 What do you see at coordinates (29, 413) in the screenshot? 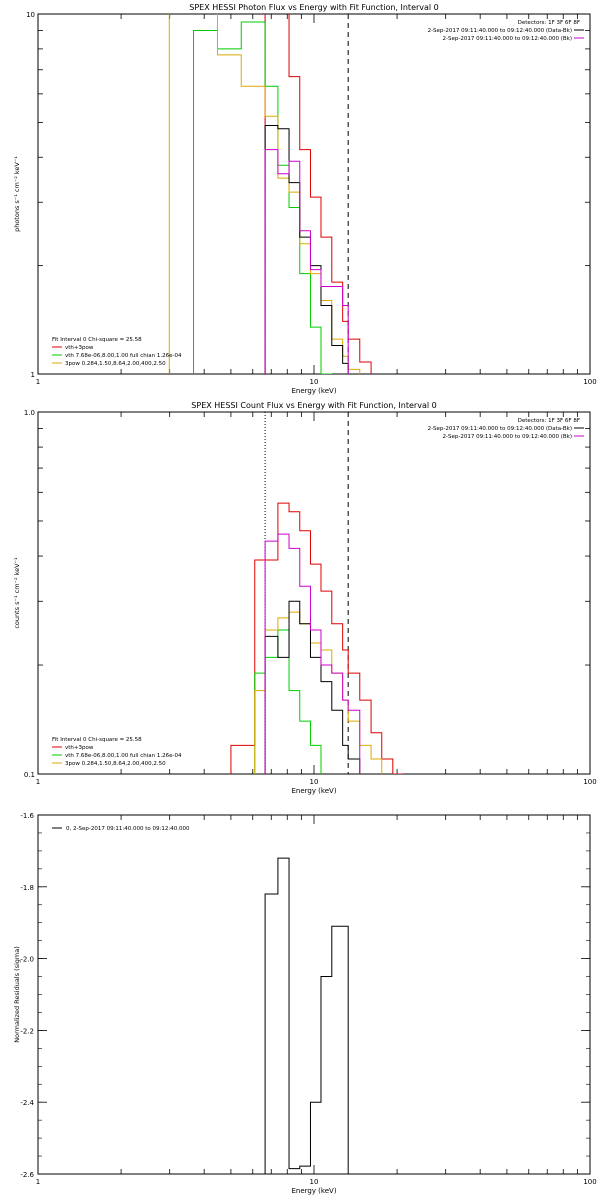
I see `y-tick-label: 1.0` at bounding box center [29, 413].